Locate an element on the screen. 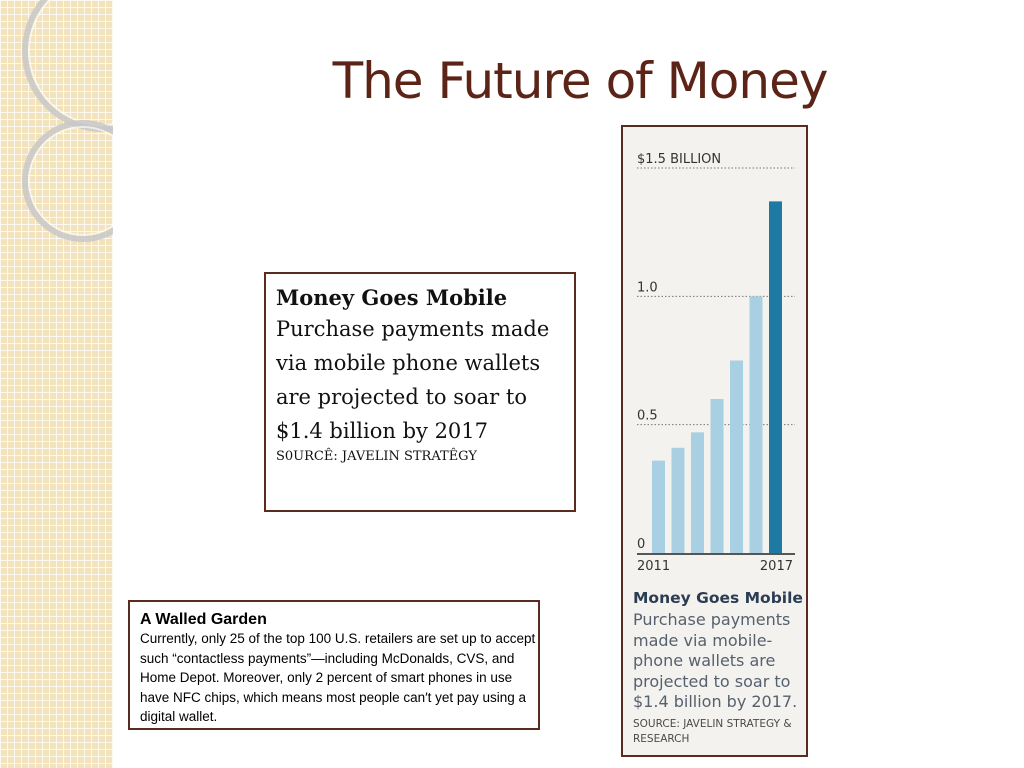 The width and height of the screenshot is (1024, 768). decorative-sidebar is located at coordinates (56, 384).